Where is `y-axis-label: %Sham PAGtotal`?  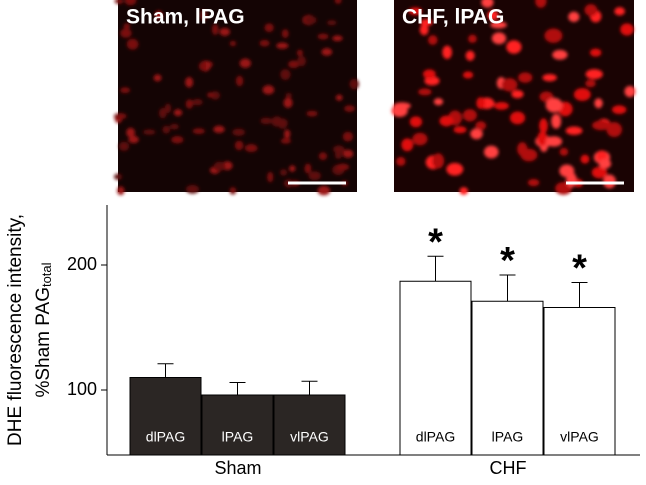 y-axis-label: %Sham PAGtotal is located at coordinates (43, 329).